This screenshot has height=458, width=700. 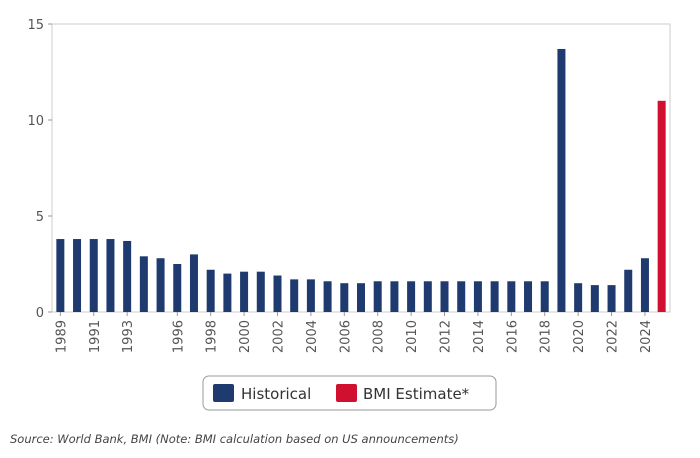 I want to click on bar-2001, so click(x=260, y=291).